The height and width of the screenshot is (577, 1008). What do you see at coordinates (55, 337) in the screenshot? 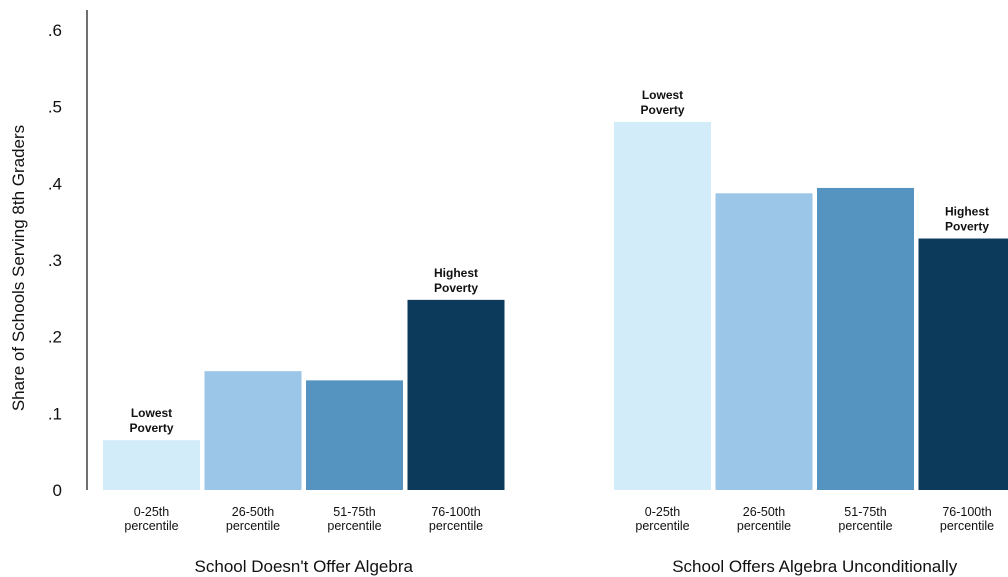
I see `y-tick-label: .2` at bounding box center [55, 337].